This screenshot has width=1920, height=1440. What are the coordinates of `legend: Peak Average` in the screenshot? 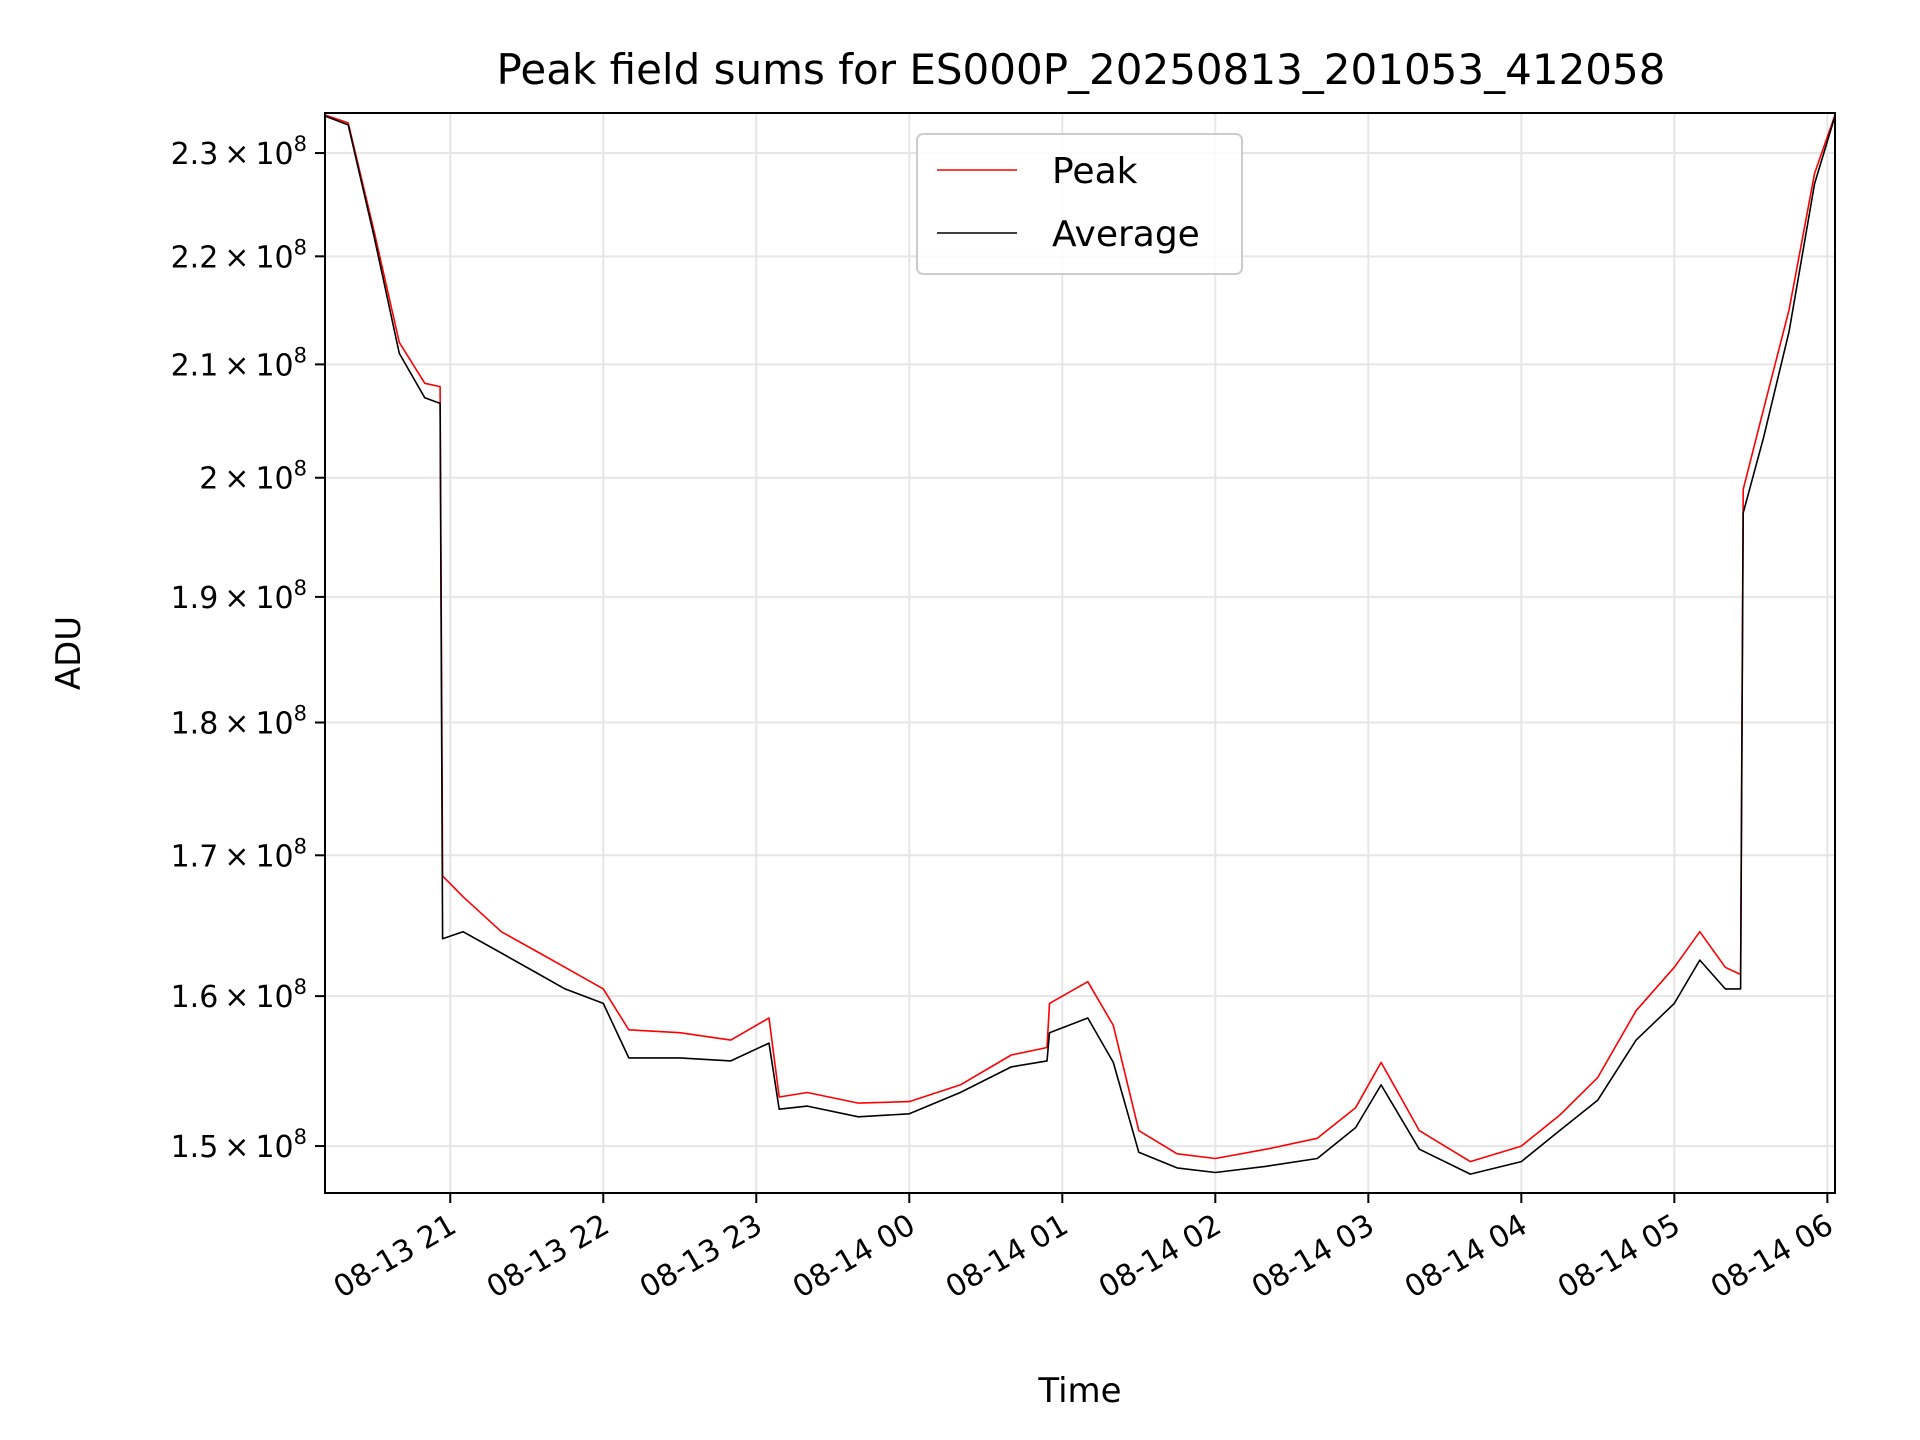 It's located at (1079, 204).